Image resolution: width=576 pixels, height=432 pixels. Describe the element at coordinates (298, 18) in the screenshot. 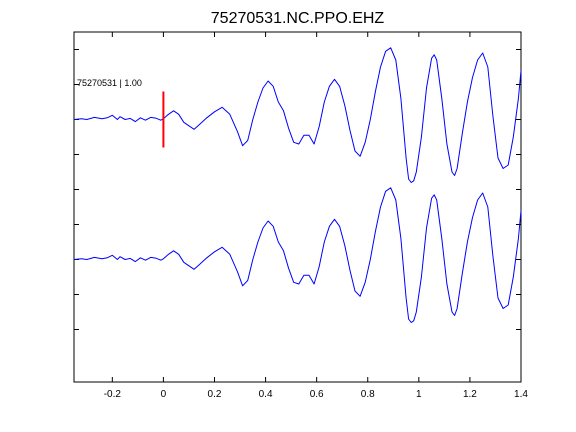

I see `chart-title: 75270531.NC.PPO.EHZ` at that location.